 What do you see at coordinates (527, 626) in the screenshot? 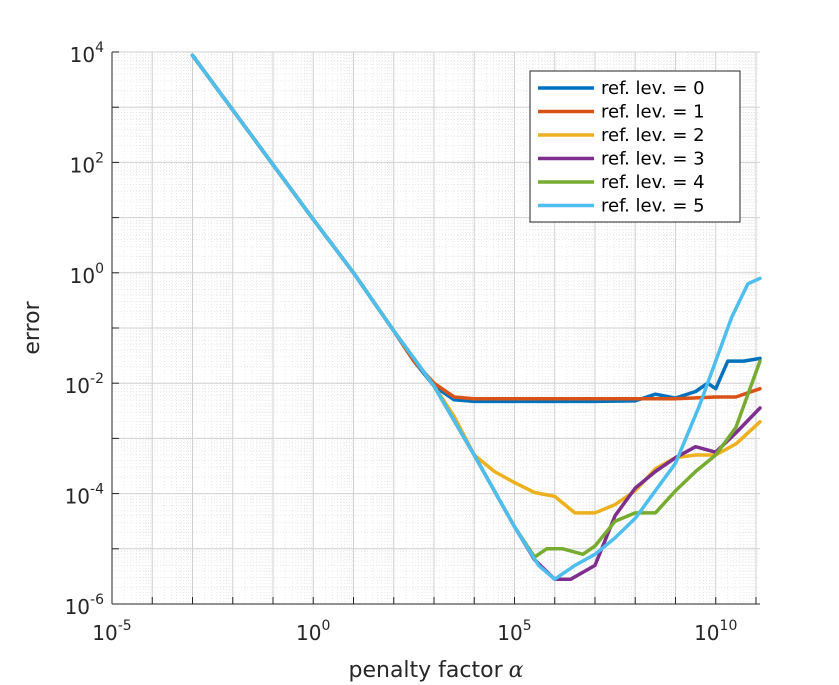
I see `x-tick-exponent: 5` at bounding box center [527, 626].